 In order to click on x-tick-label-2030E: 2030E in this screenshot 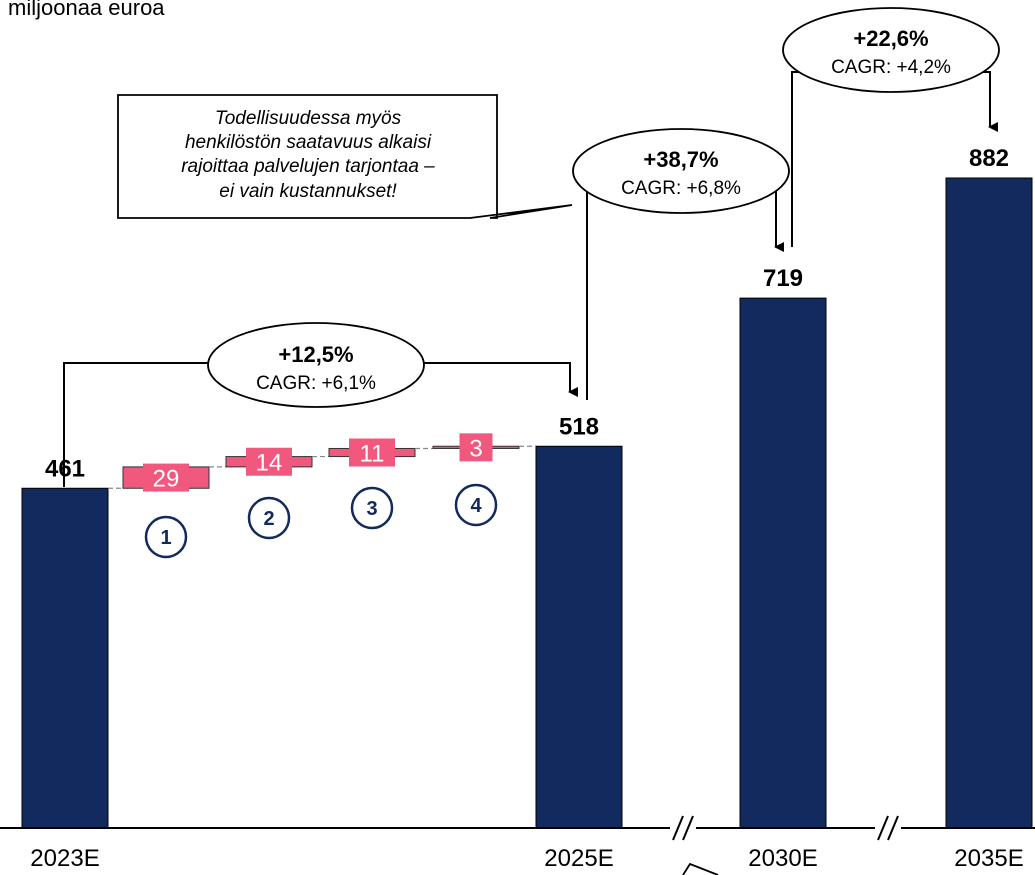, I will do `click(782, 858)`.